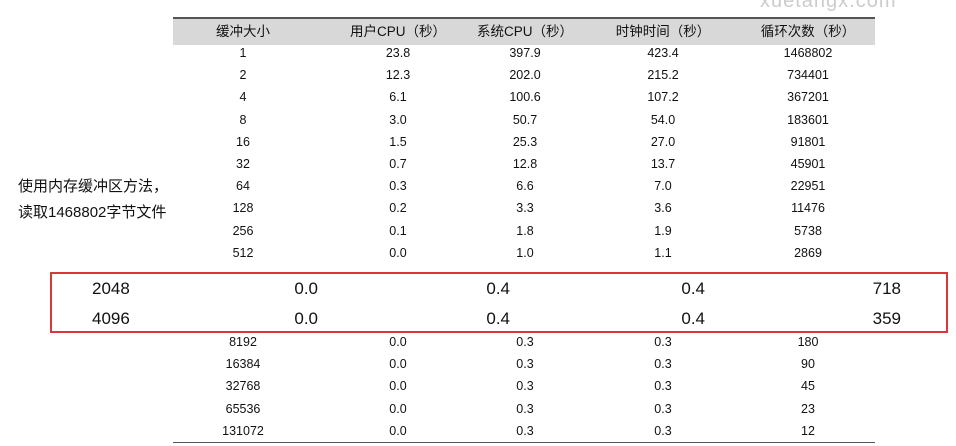 This screenshot has width=956, height=446. Describe the element at coordinates (886, 318) in the screenshot. I see `highlight-cell: 359` at that location.